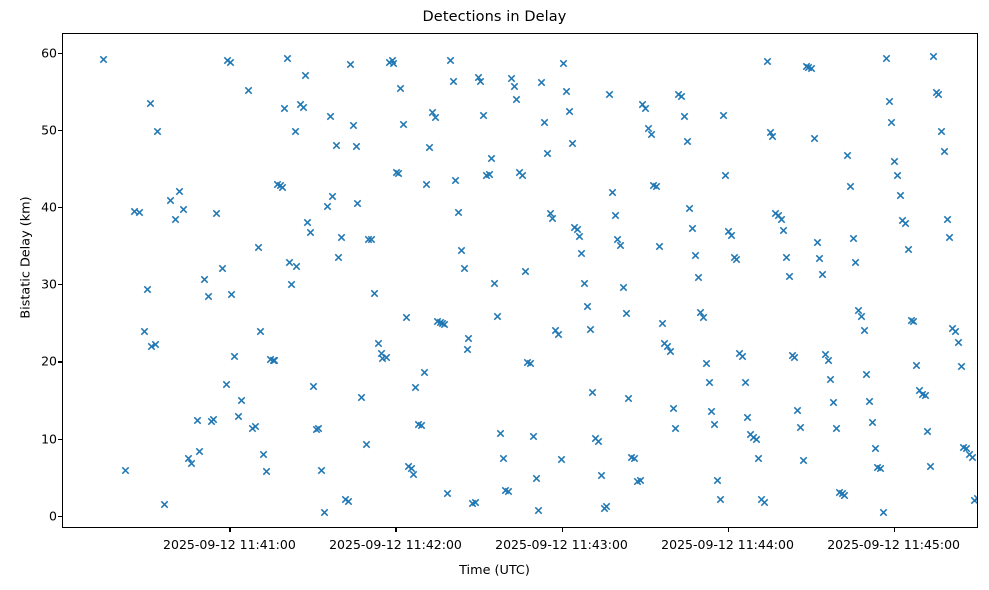 This screenshot has width=989, height=590. I want to click on x-tick-label: 2025-09-12 11:43:00, so click(561, 544).